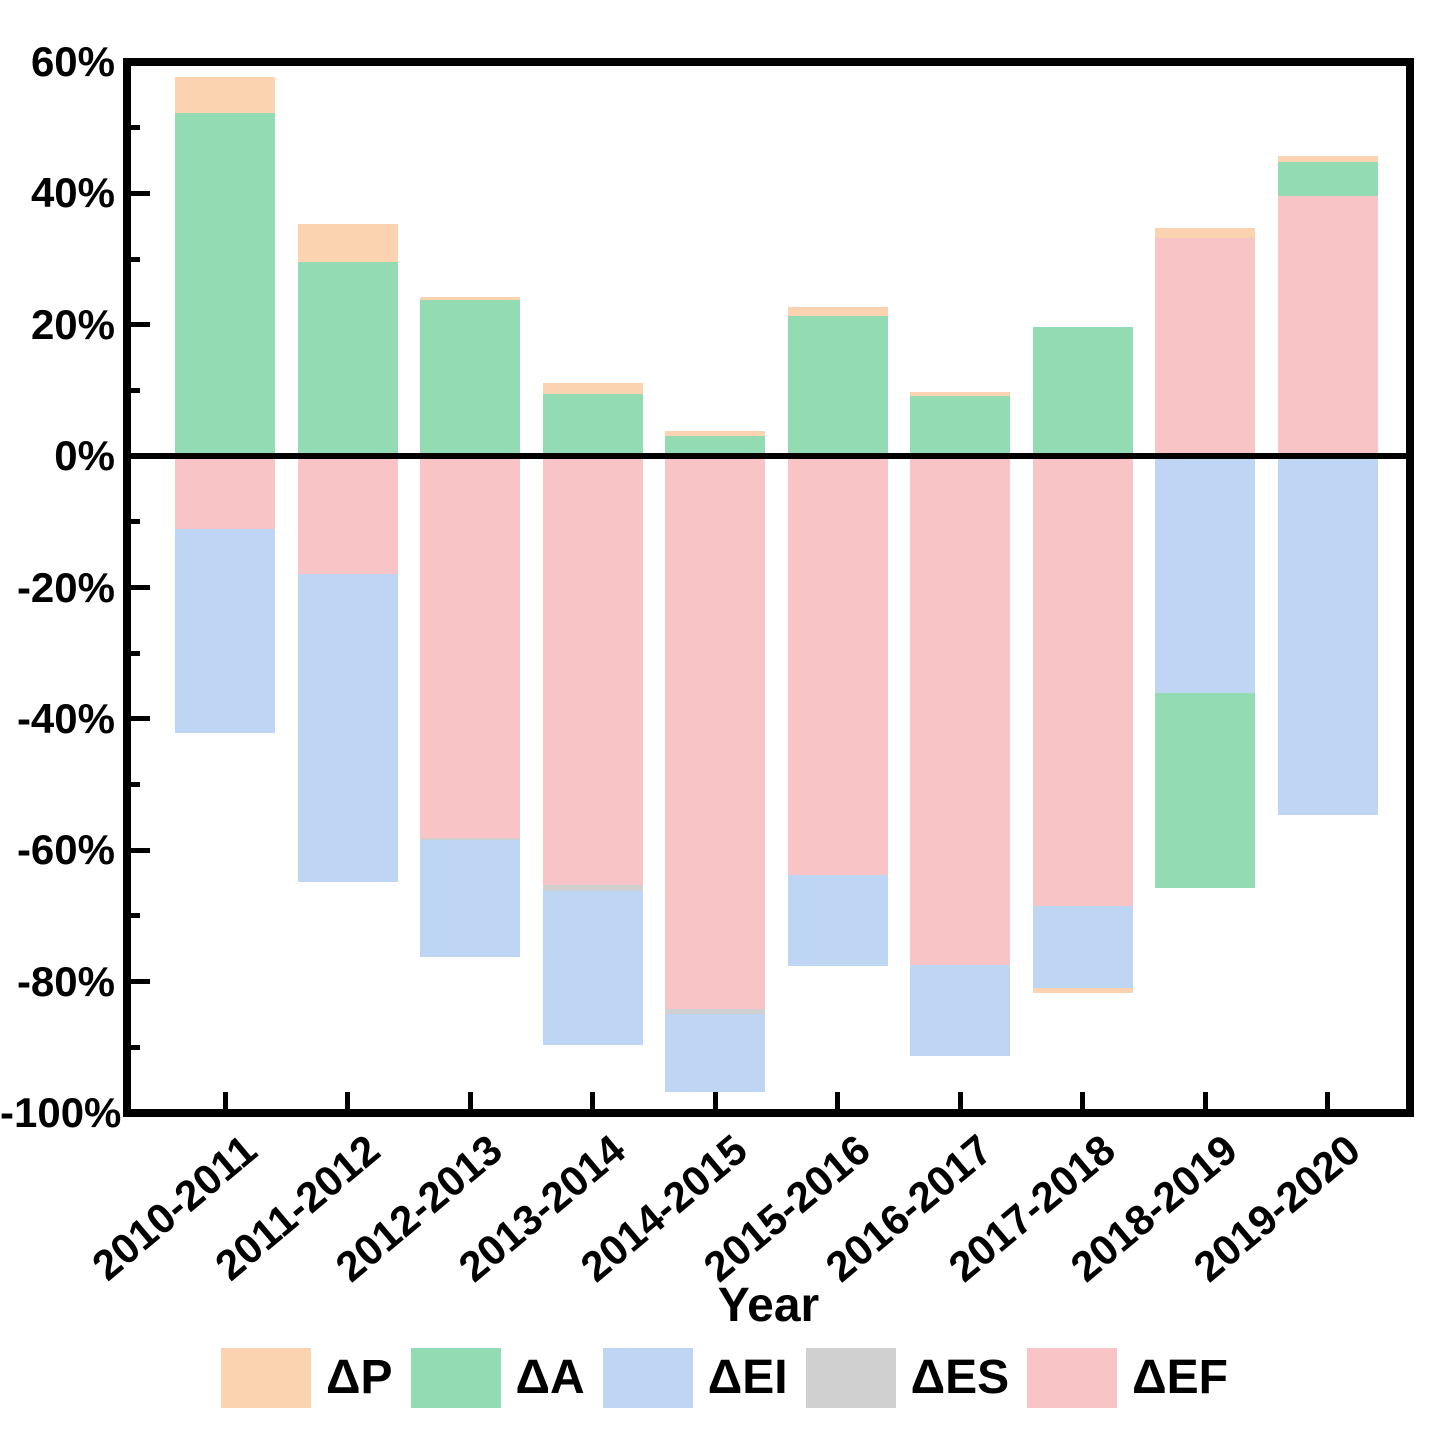 The image size is (1449, 1436). Describe the element at coordinates (1127, 1378) in the screenshot. I see `legend-item-delta-ef: ΔEF` at that location.